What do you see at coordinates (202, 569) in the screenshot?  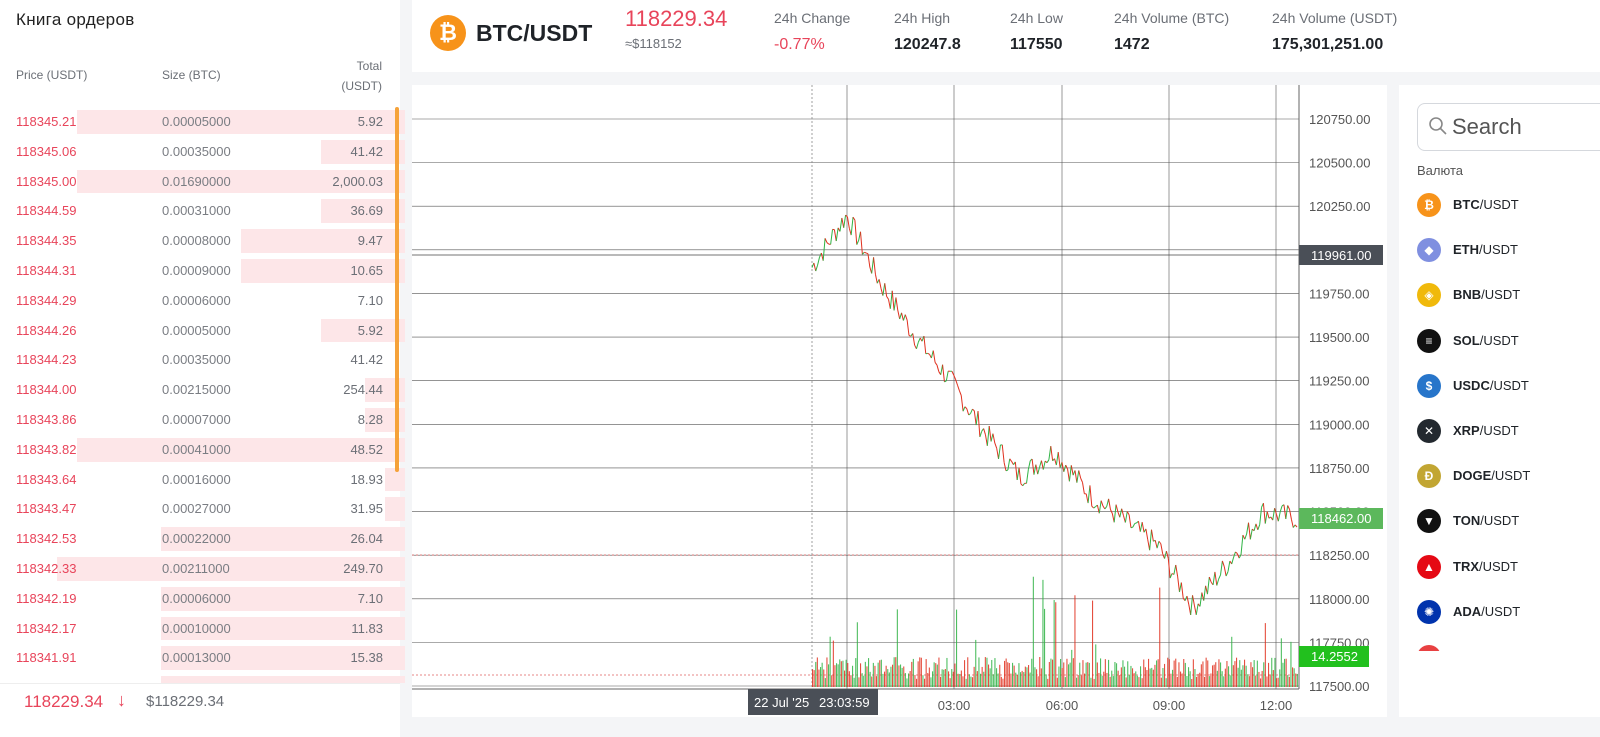 I see `order-book-row: 118342.33 0.00211000 249.70` at bounding box center [202, 569].